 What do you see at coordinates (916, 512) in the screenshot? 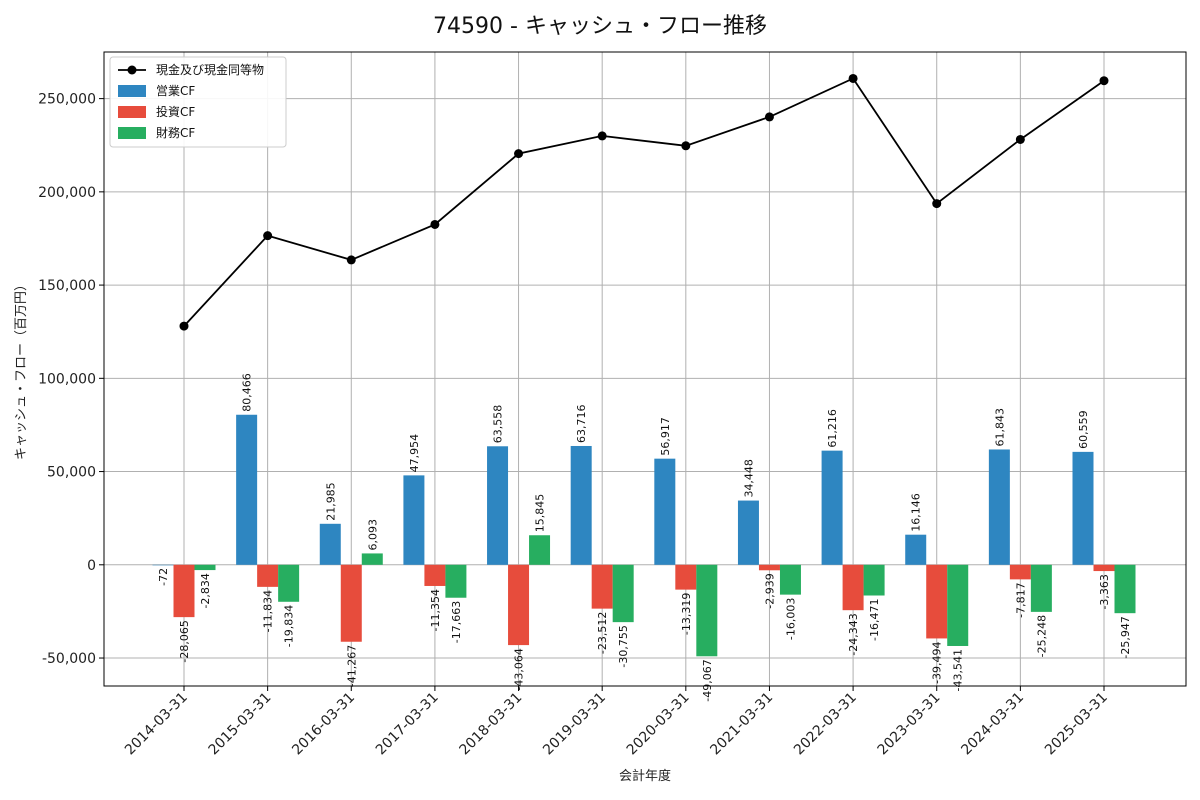
I see `data-label: 16,146` at bounding box center [916, 512].